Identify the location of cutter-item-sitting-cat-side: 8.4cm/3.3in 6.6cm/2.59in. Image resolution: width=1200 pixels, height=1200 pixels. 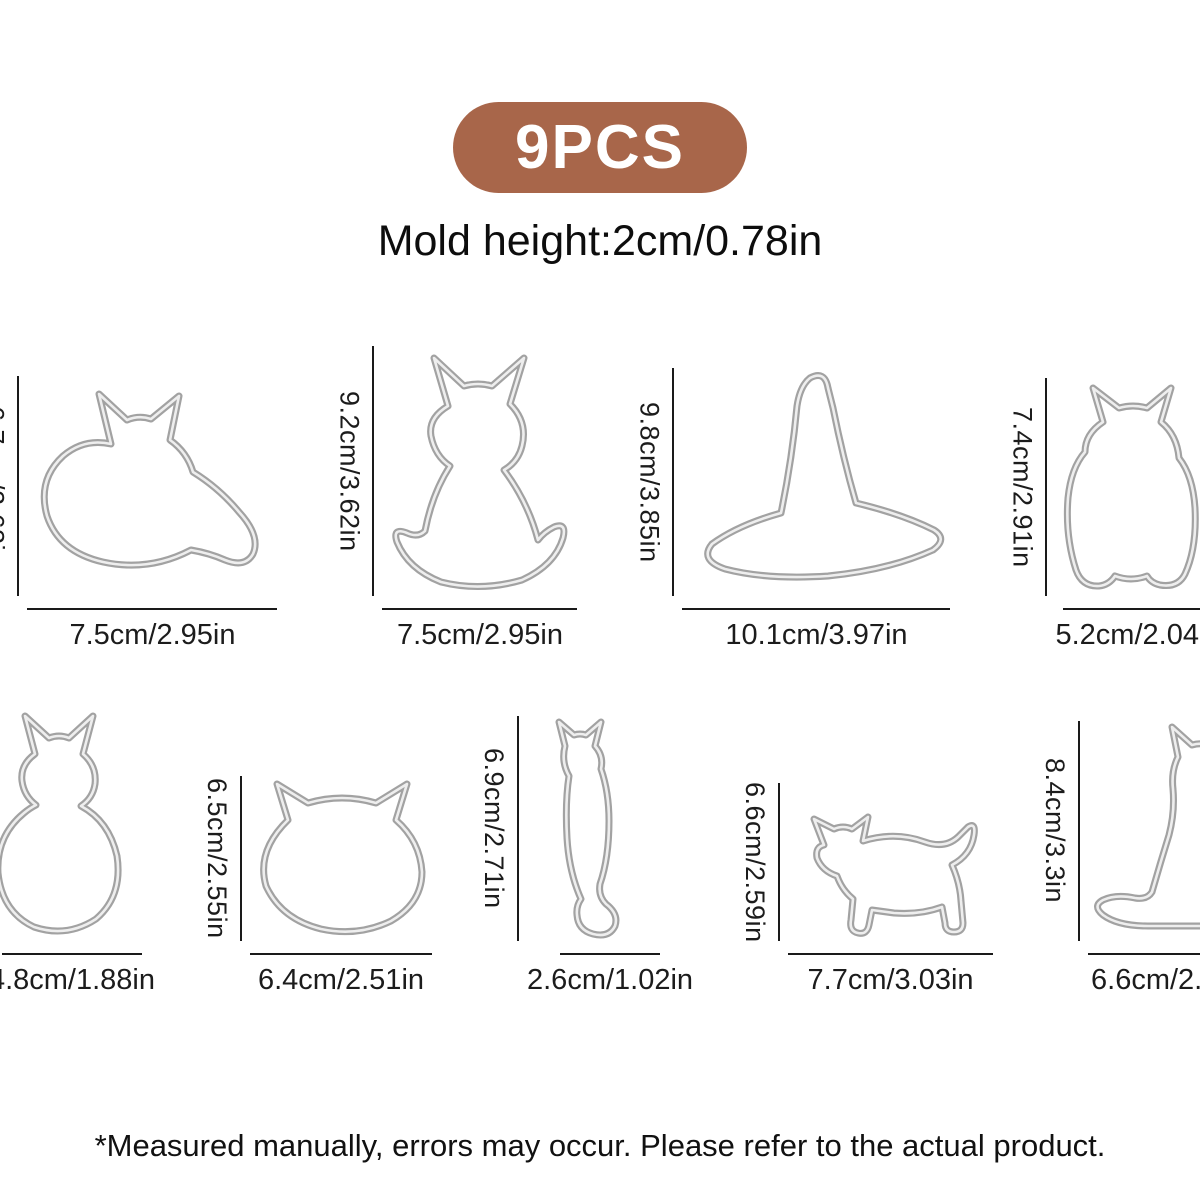
(1119, 859).